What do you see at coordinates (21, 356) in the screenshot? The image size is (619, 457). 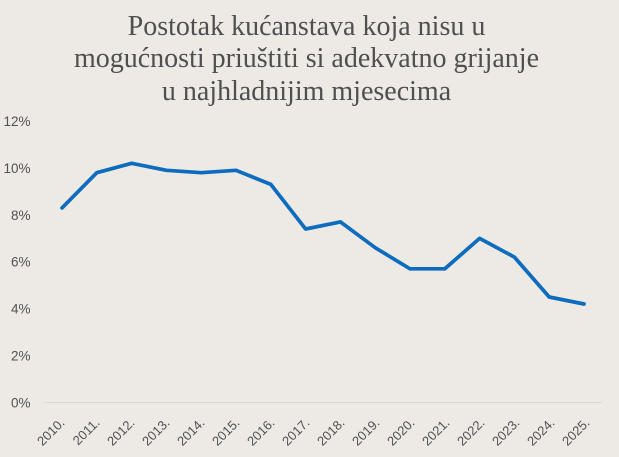 I see `svg-text: 2%` at bounding box center [21, 356].